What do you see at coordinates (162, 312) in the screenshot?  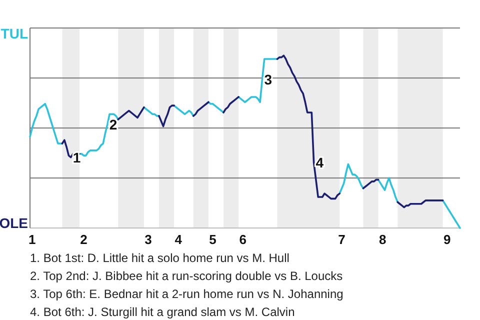 I see `text: 4. Bot 6th: J. Sturgill hit a grand slam vs M. Calvin` at bounding box center [162, 312].